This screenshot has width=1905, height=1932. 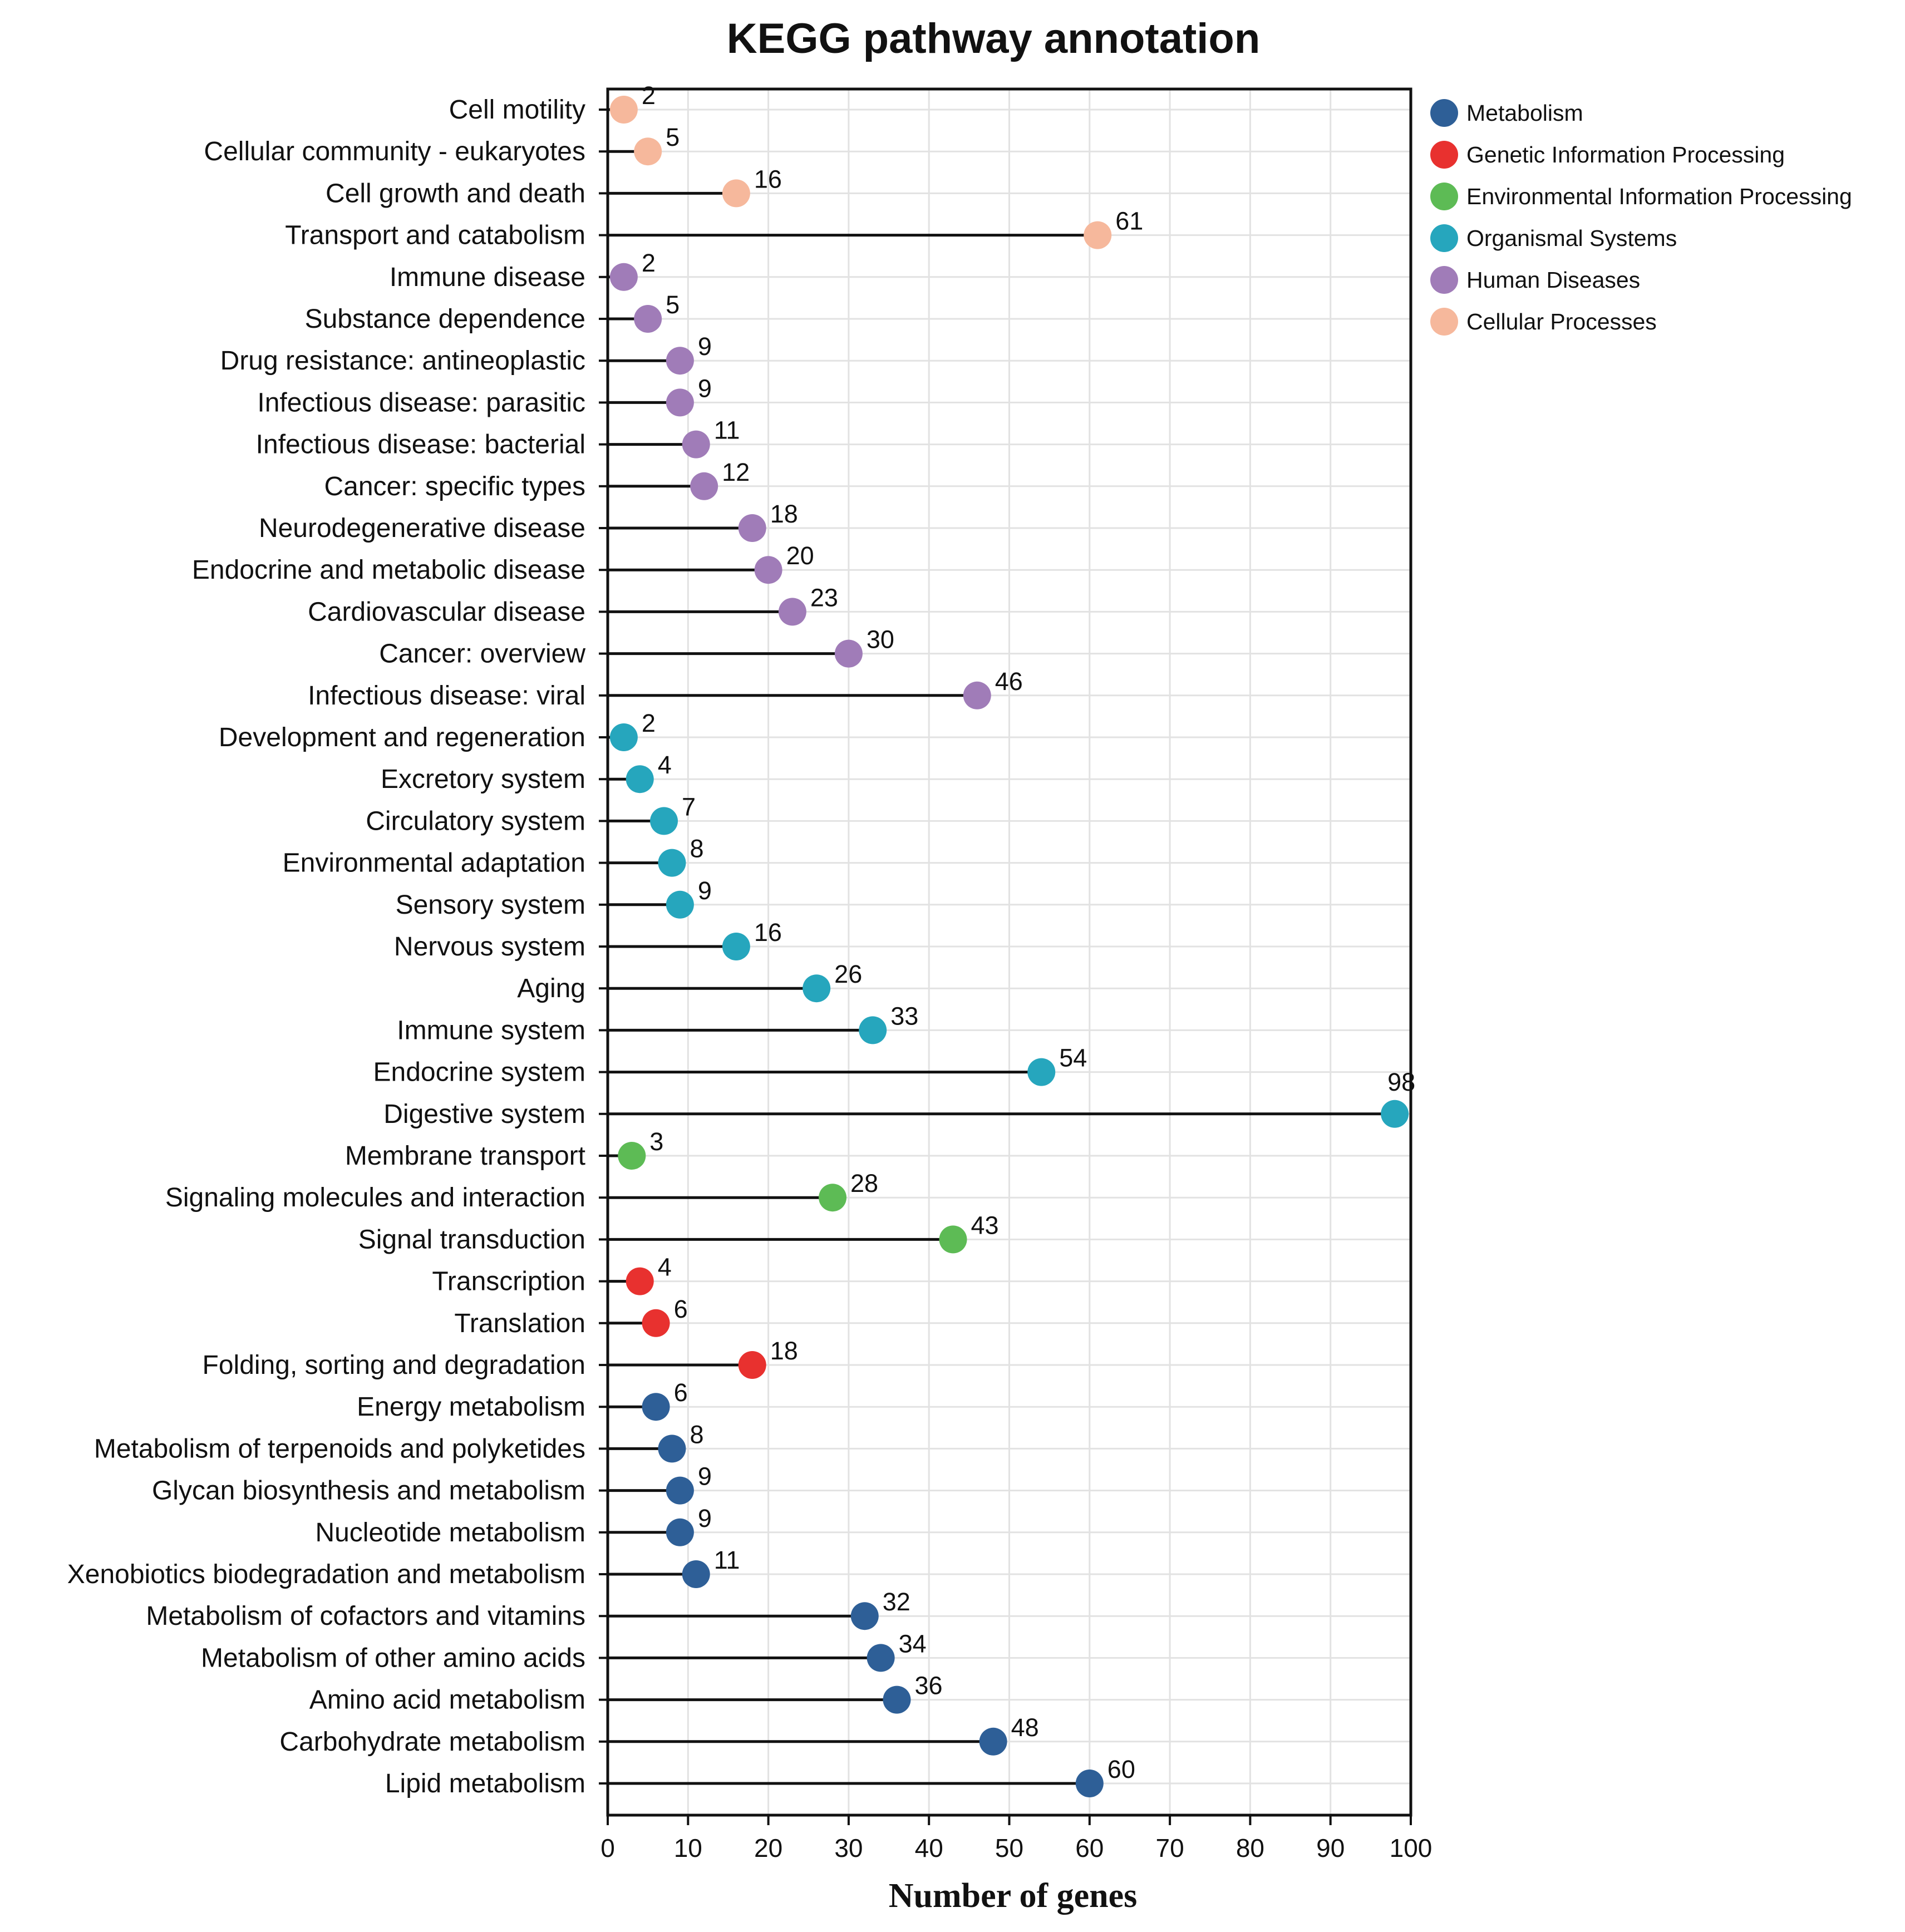 What do you see at coordinates (673, 304) in the screenshot?
I see `value-label: 5` at bounding box center [673, 304].